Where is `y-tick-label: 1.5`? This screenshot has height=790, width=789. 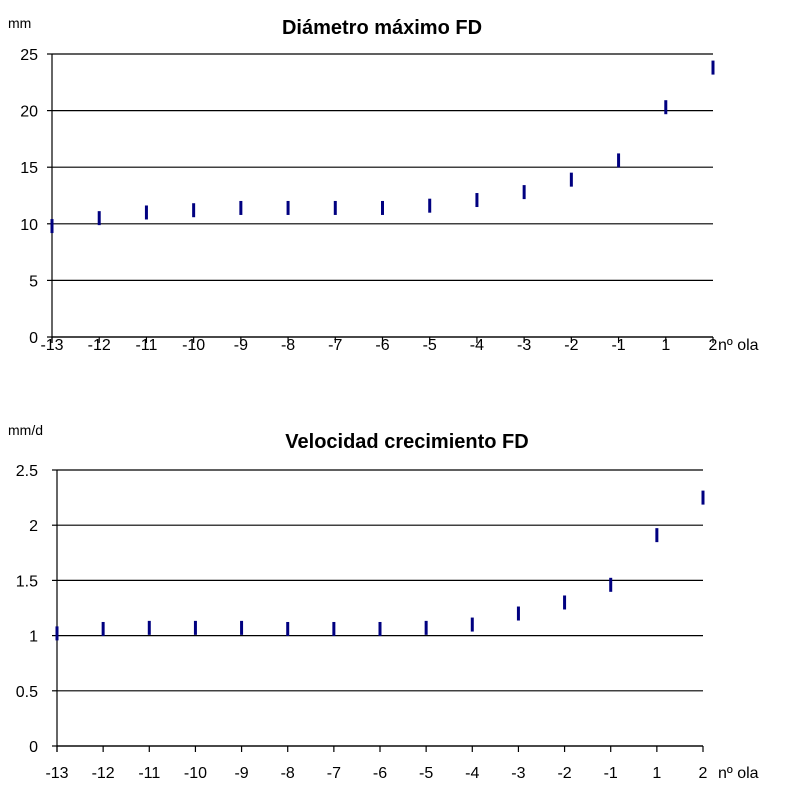 y-tick-label: 1.5 is located at coordinates (27, 581).